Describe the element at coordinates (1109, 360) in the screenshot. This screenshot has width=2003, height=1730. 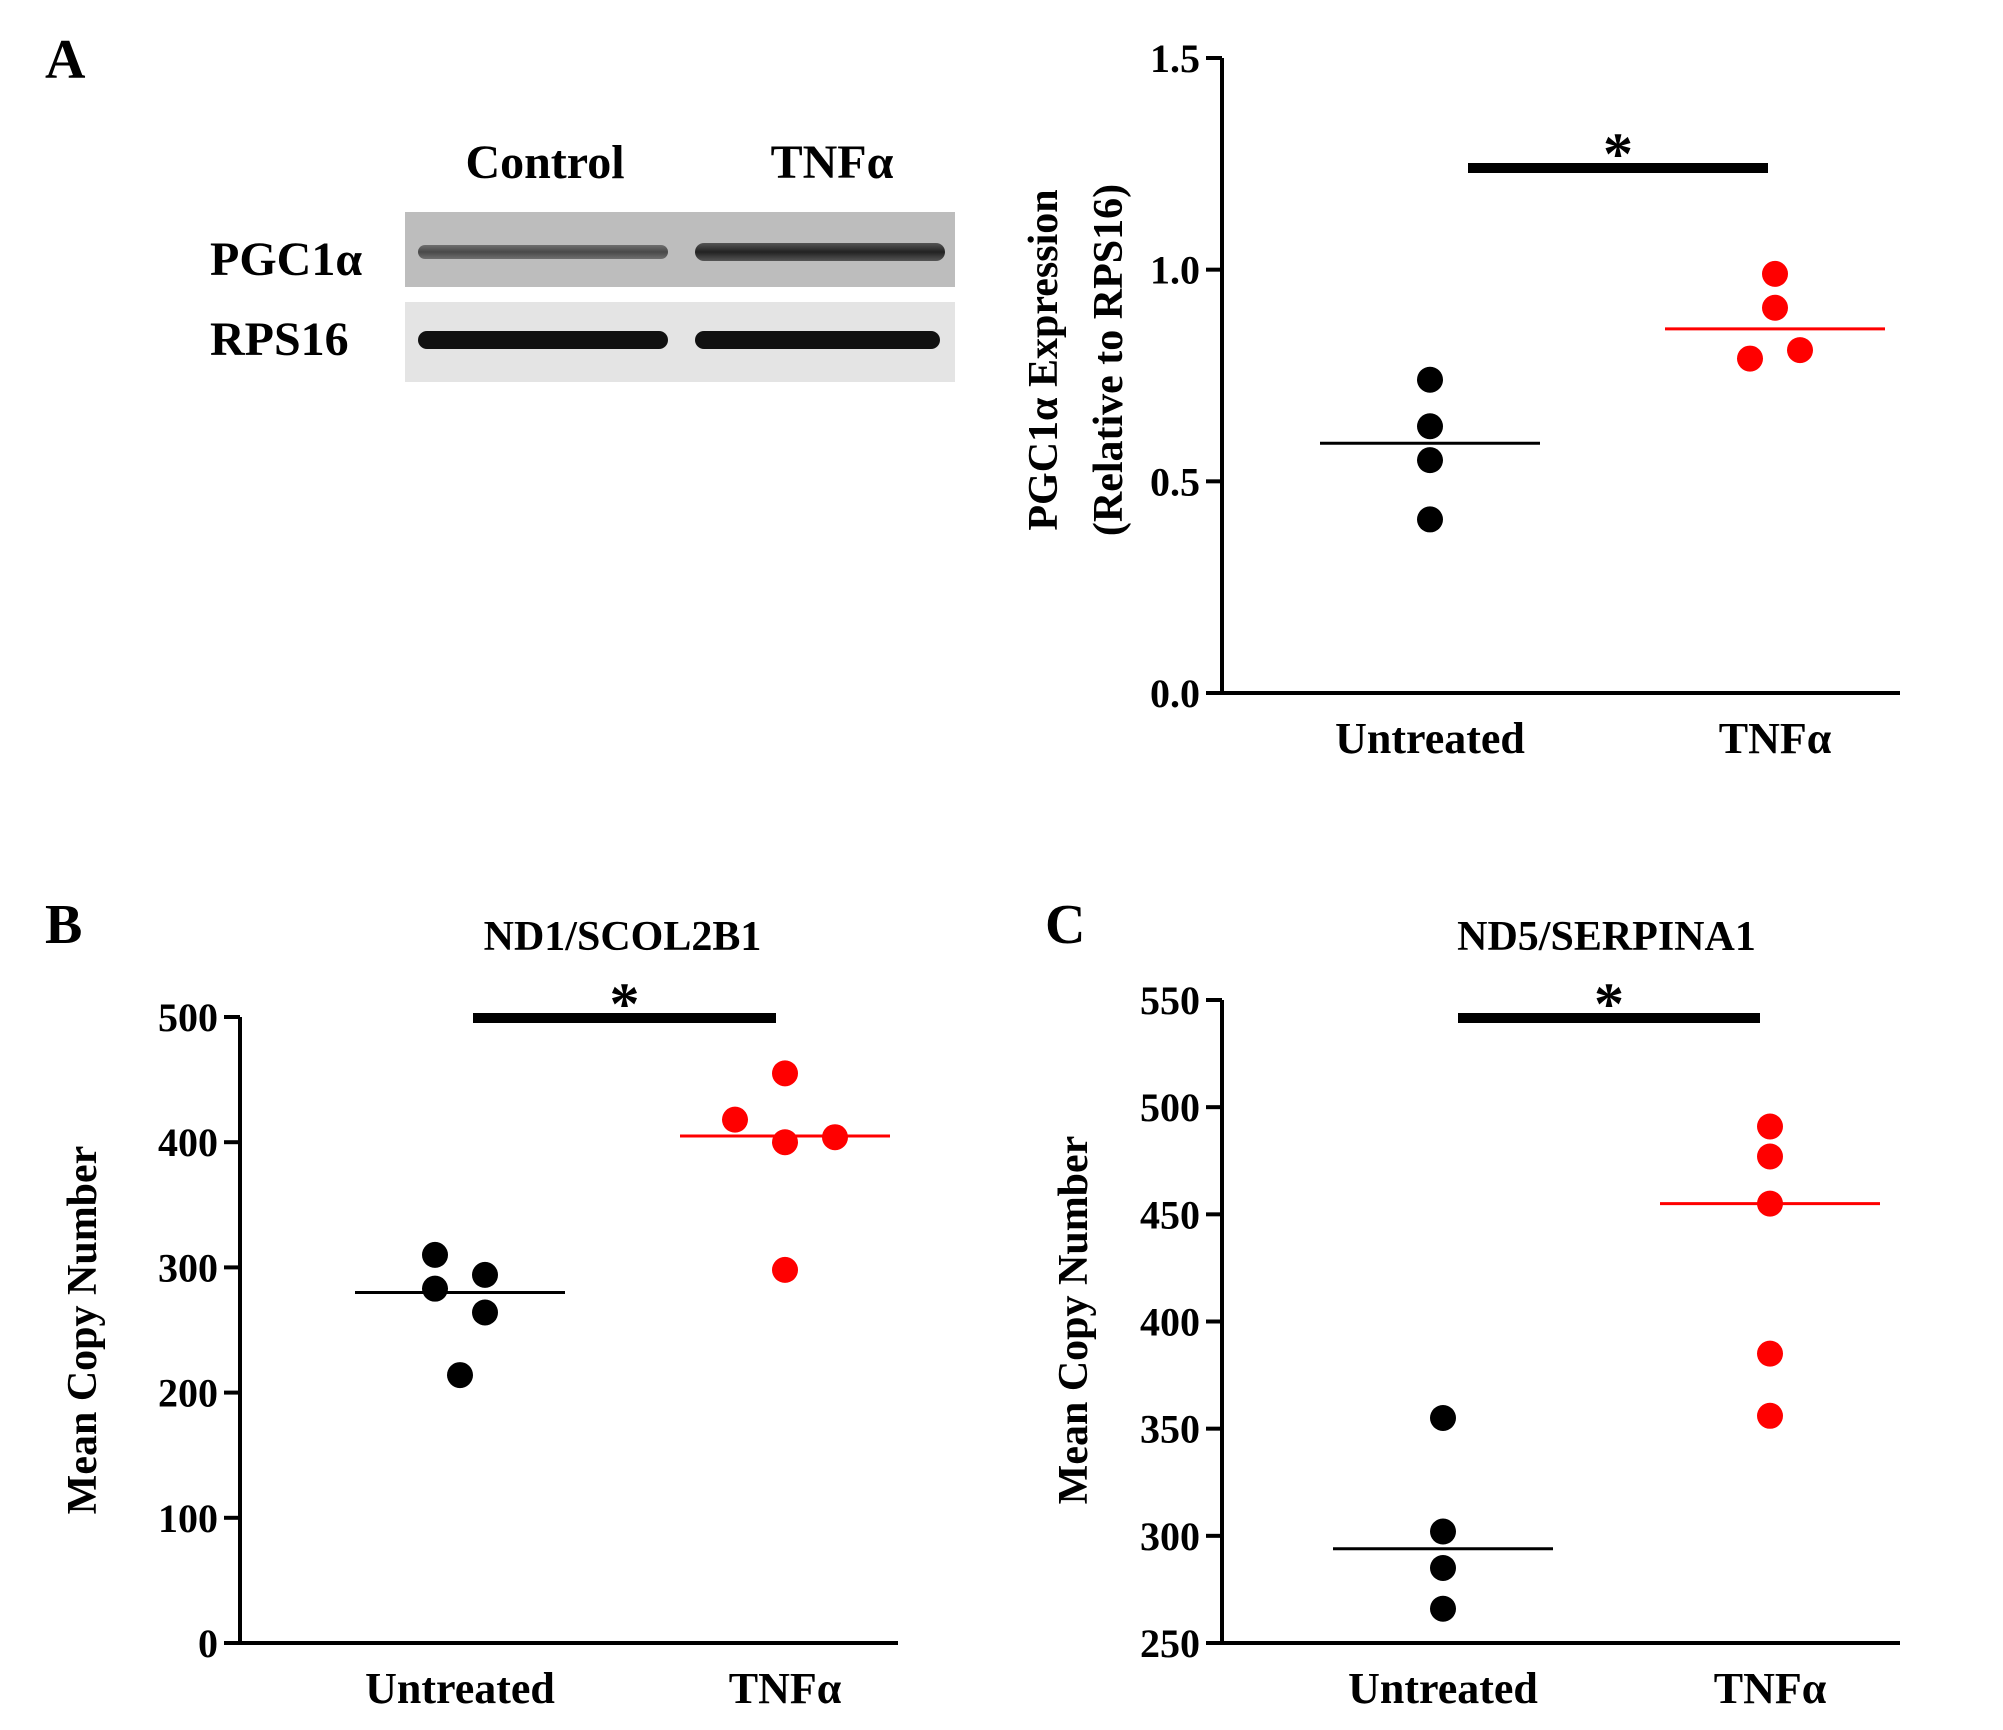
I see `y-axis-title-line2: (Relative to RPS16)` at that location.